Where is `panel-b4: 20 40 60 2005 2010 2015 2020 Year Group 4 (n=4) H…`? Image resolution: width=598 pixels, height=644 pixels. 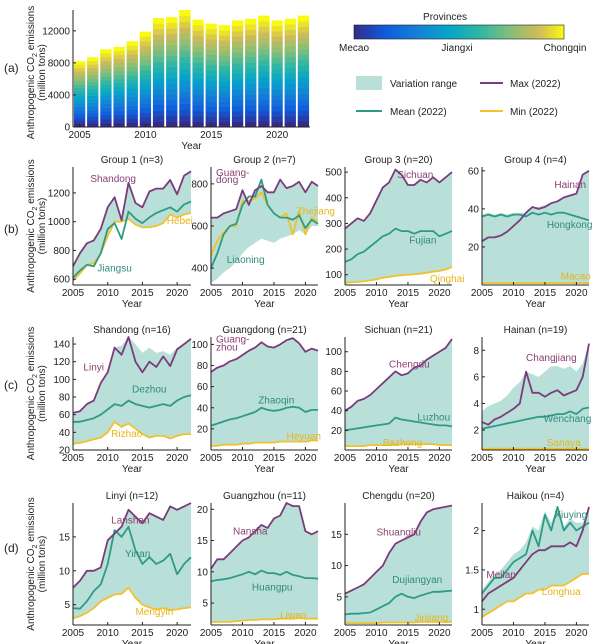 panel-b4: 20 40 60 2005 2010 2015 2020 Year Group 4 (n=4) H… is located at coordinates (530, 232).